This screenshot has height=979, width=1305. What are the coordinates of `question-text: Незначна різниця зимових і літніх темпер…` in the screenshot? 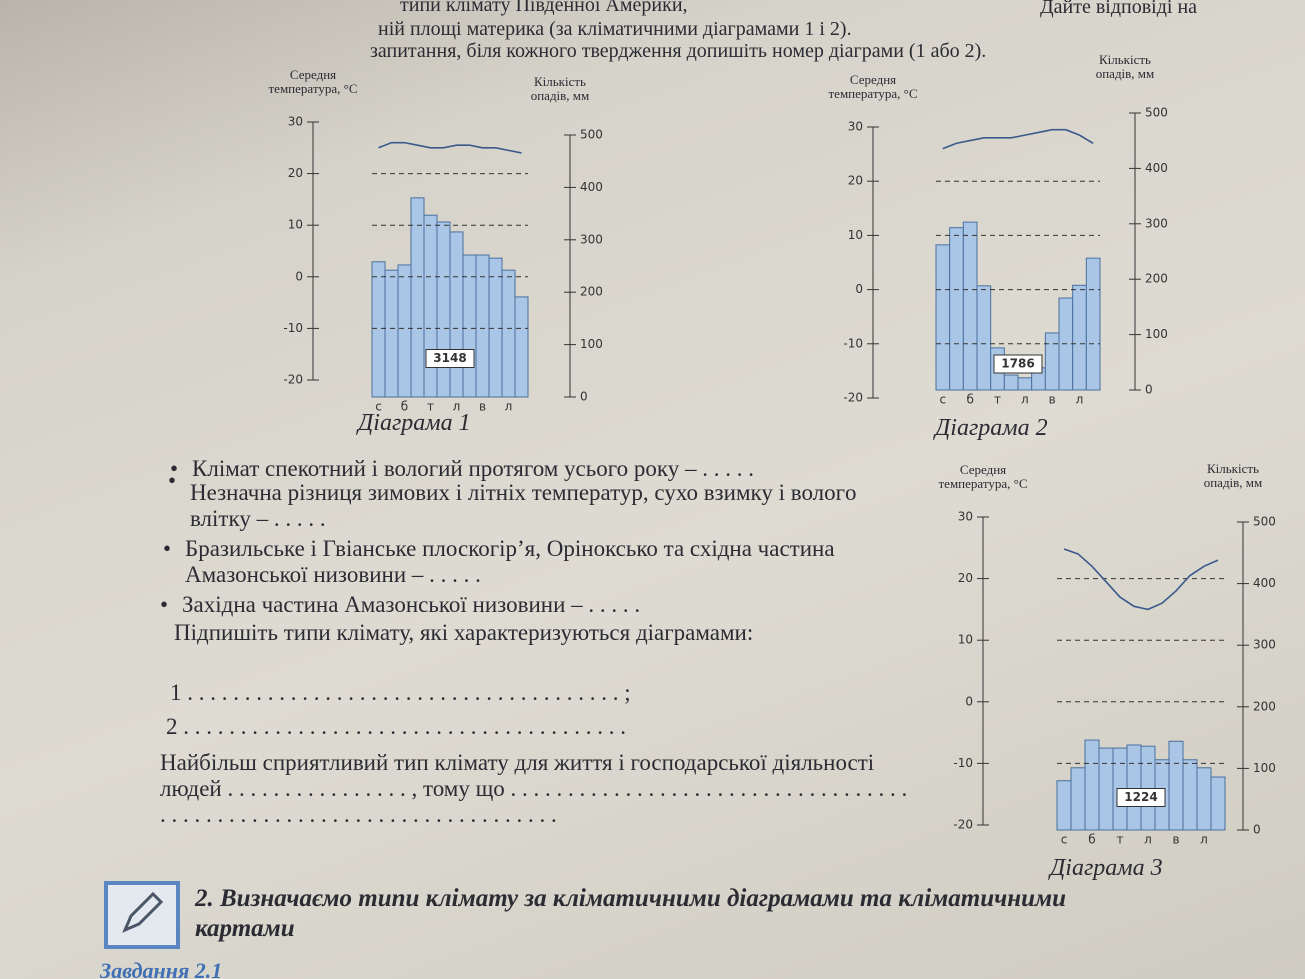 It's located at (523, 505).